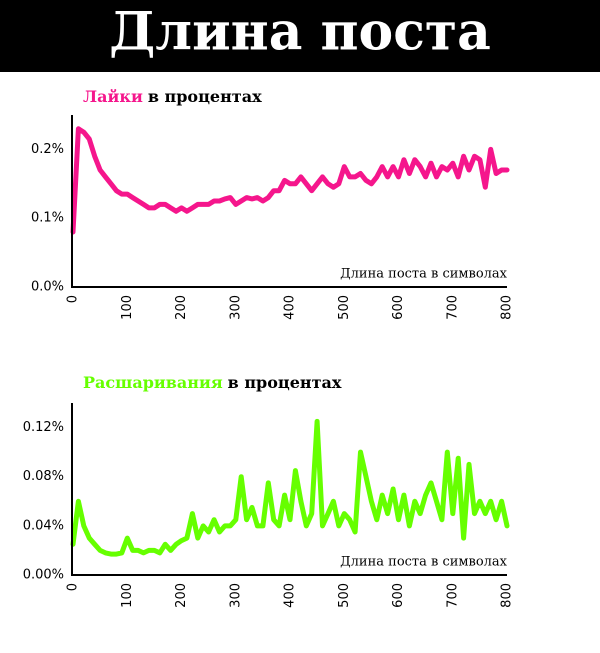 The width and height of the screenshot is (600, 653). What do you see at coordinates (43, 476) in the screenshot?
I see `y-tick-label: 0.08%` at bounding box center [43, 476].